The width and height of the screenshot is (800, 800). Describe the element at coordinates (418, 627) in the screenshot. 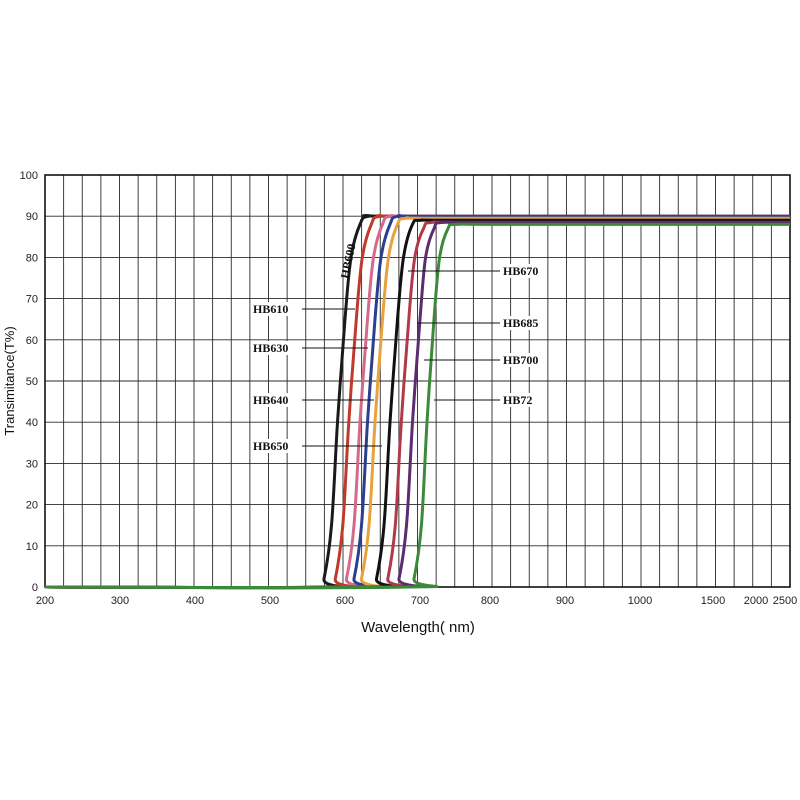

I see `x-axis-title: Wavelength( nm)` at that location.